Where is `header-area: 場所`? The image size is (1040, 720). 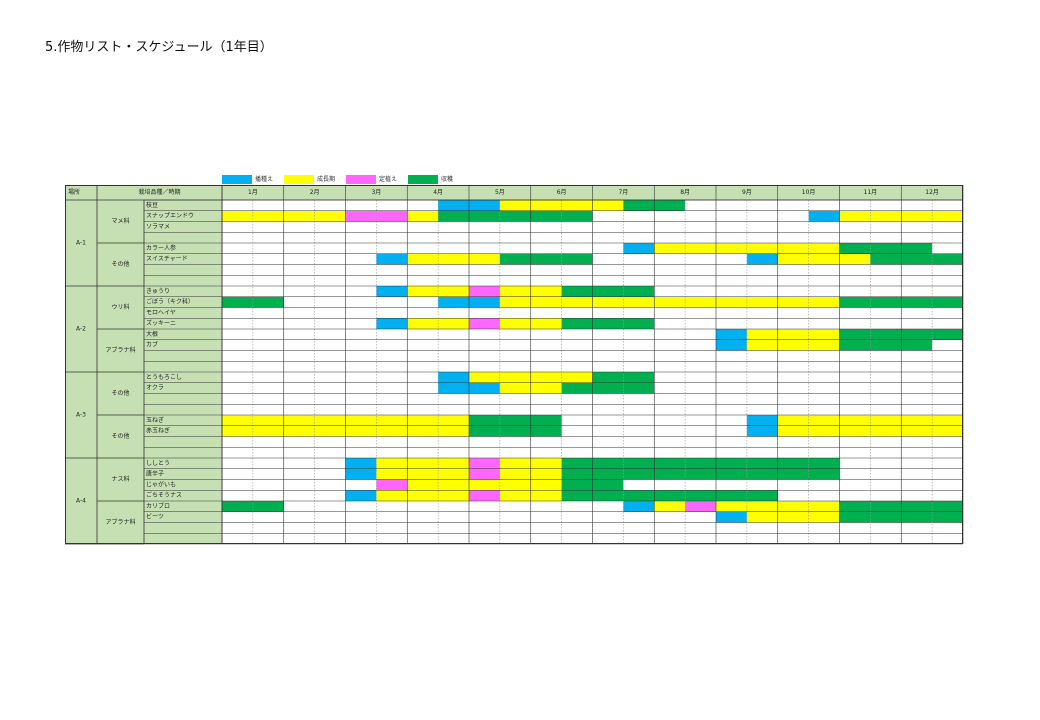 header-area: 場所 is located at coordinates (74, 192).